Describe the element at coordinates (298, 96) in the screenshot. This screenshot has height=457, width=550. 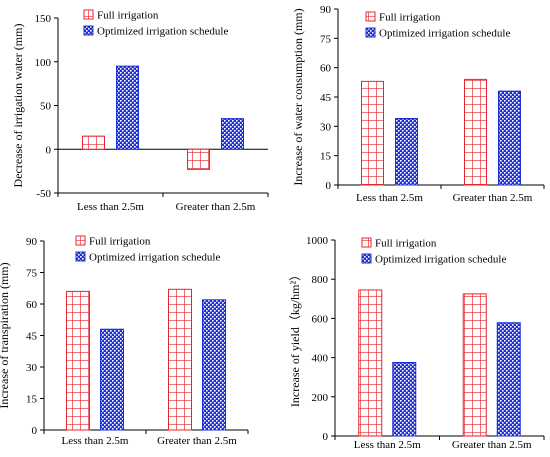
I see `y-axis-label: Increase of water consumption (mm)` at that location.